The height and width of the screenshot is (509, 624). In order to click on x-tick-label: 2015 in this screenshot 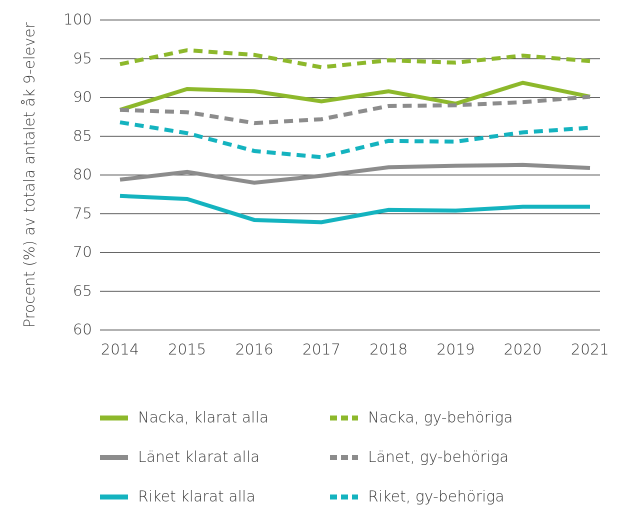, I will do `click(187, 350)`.